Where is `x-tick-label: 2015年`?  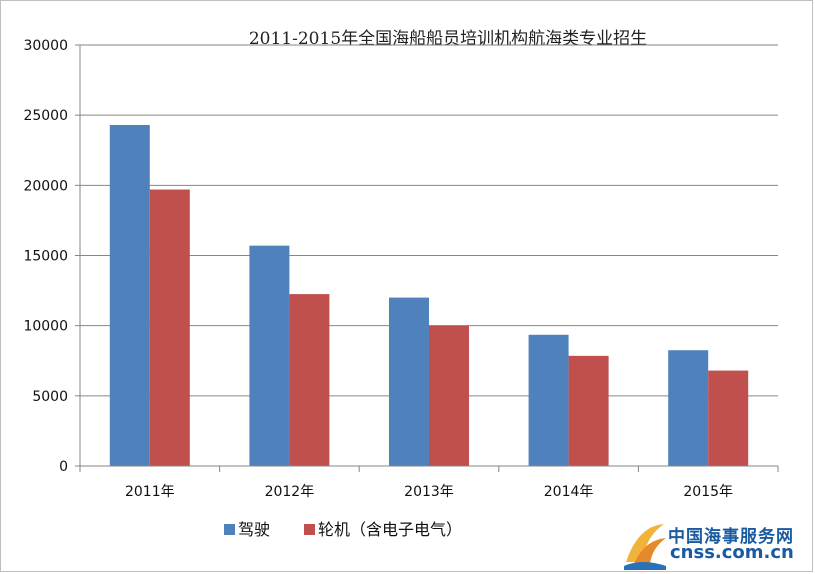 x-tick-label: 2015年 is located at coordinates (708, 492).